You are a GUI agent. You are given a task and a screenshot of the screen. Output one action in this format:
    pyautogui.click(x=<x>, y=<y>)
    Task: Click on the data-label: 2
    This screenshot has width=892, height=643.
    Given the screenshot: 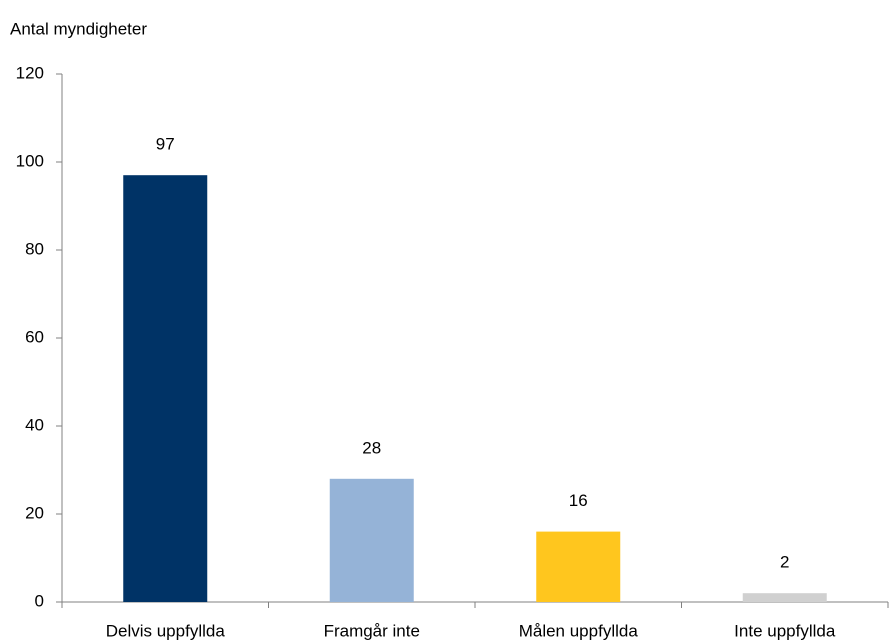 What is the action you would take?
    pyautogui.click(x=784, y=562)
    